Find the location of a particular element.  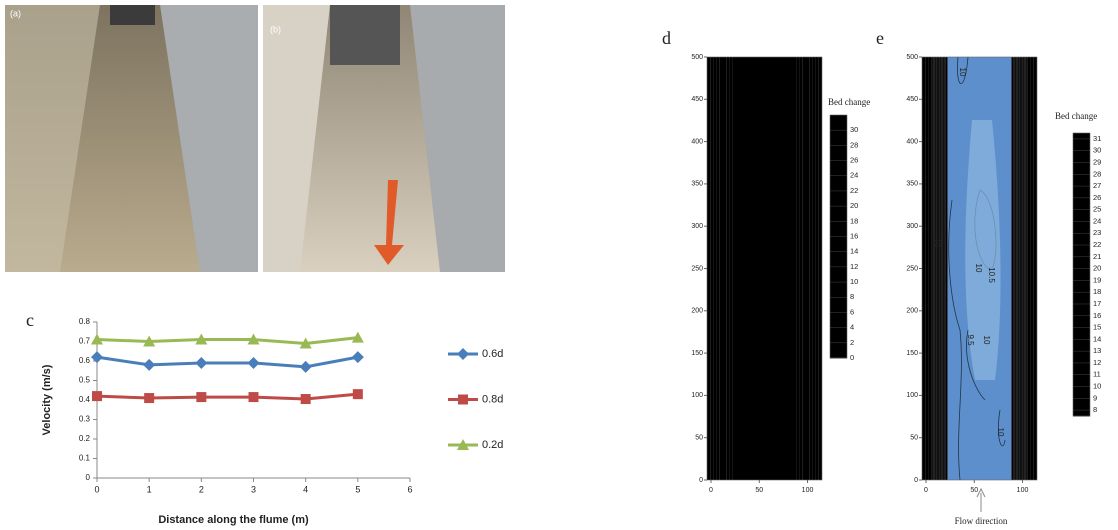

y-tick-label: 0.4 is located at coordinates (85, 399).